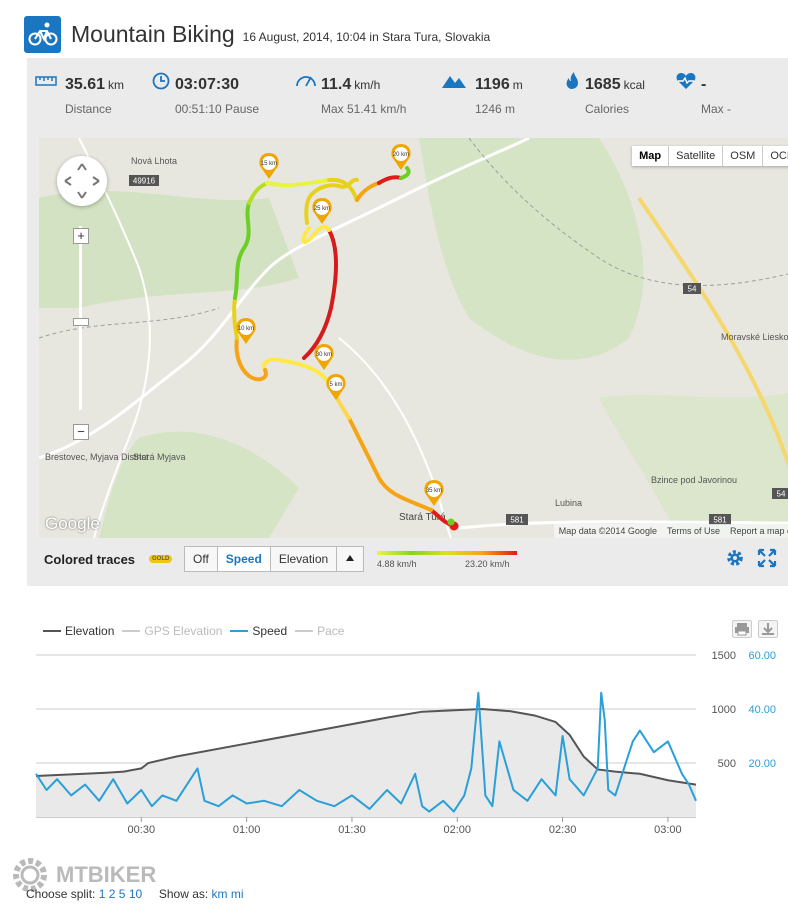 The height and width of the screenshot is (910, 788). I want to click on collapse-button, so click(349, 559).